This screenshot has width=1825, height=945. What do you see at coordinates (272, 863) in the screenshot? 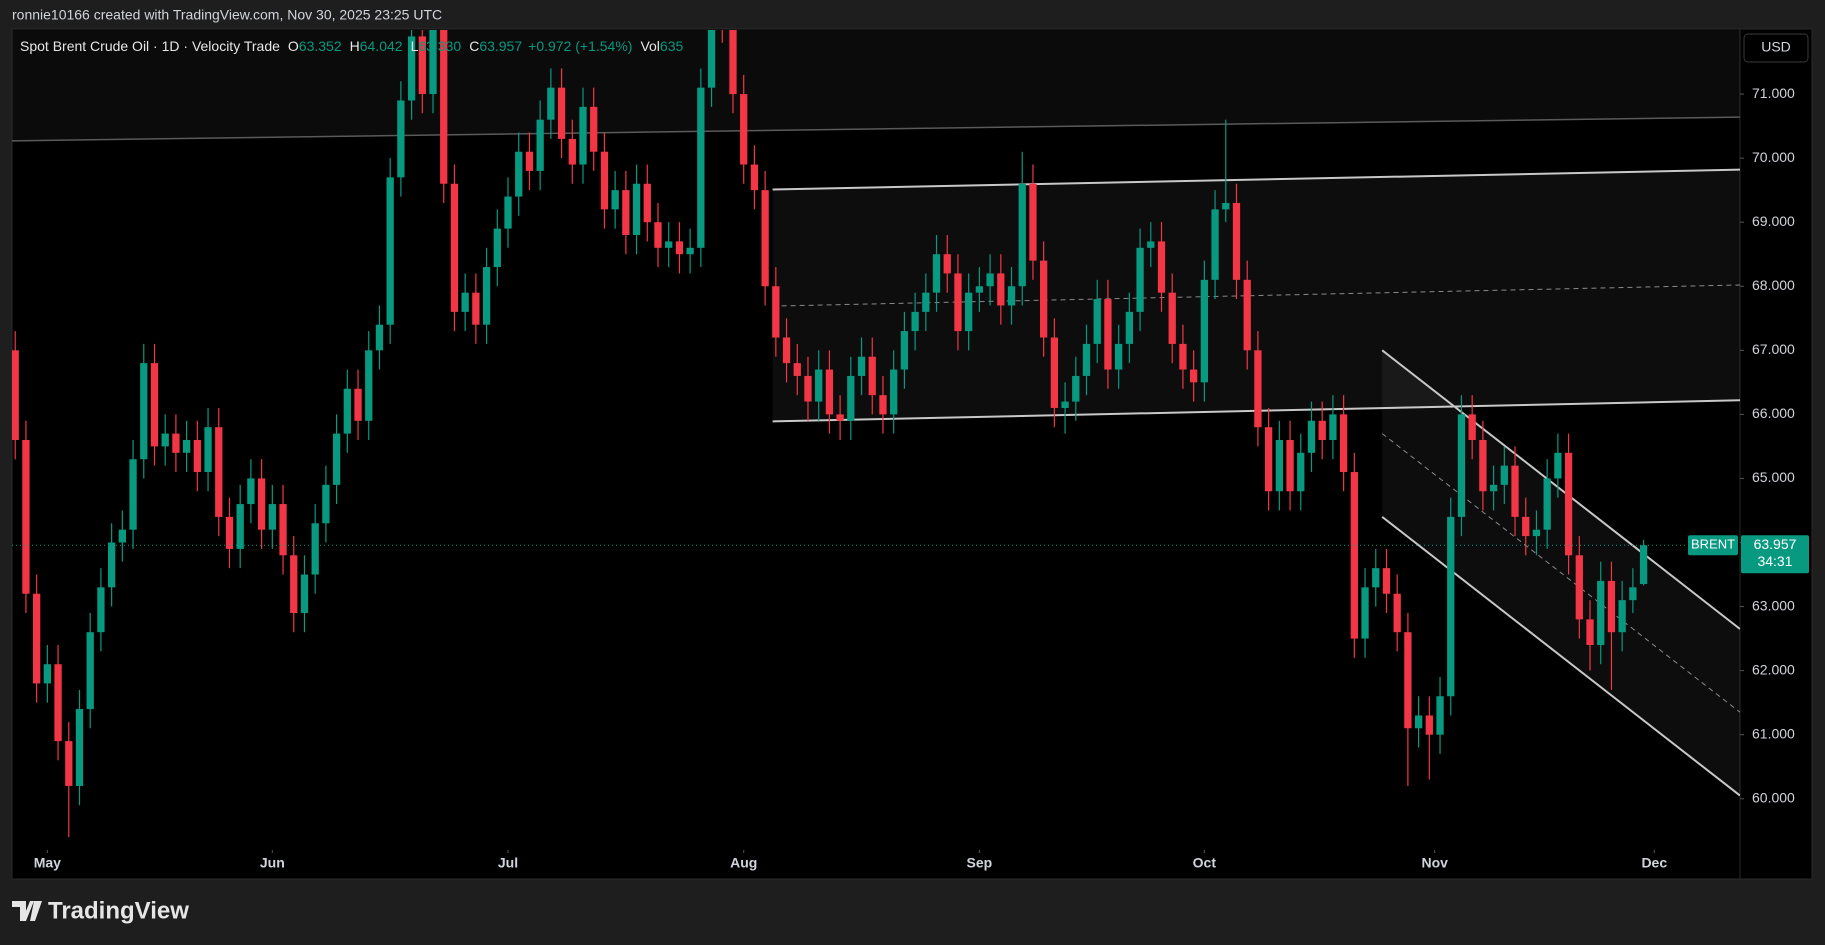
I see `x-tick-label: Jun` at bounding box center [272, 863].